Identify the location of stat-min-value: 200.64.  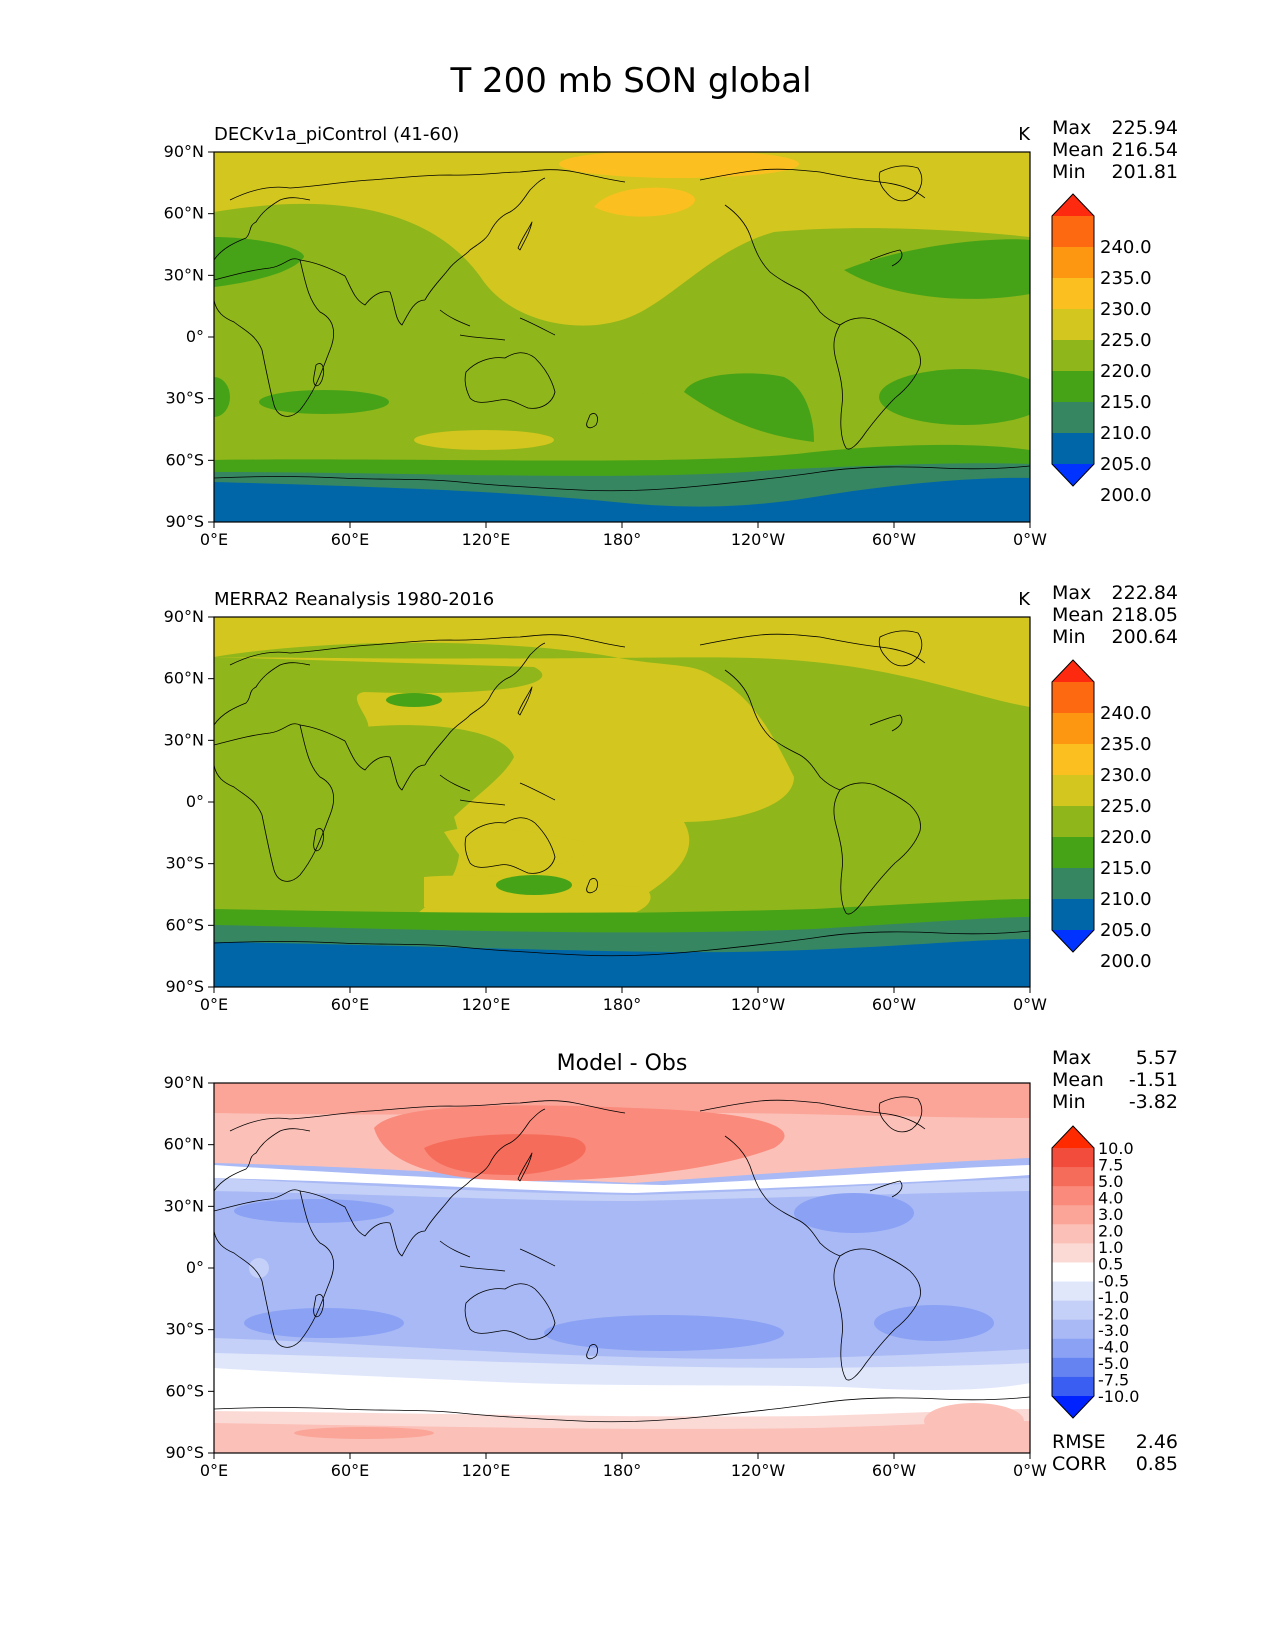
(1145, 637).